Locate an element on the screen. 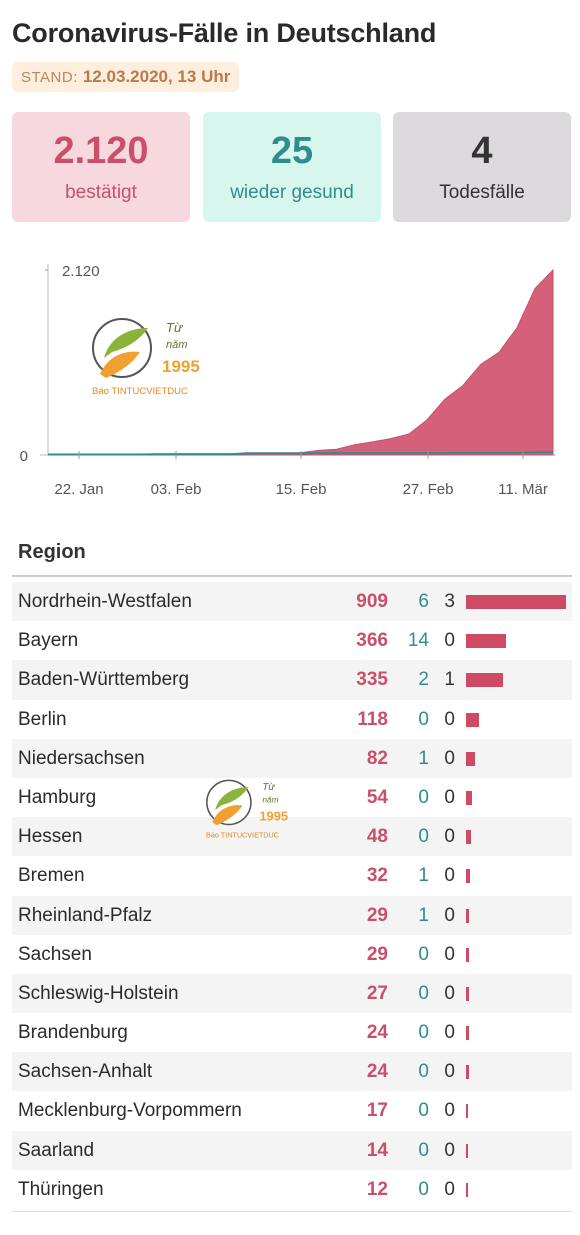 The image size is (580, 1235). tintucvietduc-logo: Từ năm 1995 Báo TINTUCVIETDUC is located at coordinates (146, 357).